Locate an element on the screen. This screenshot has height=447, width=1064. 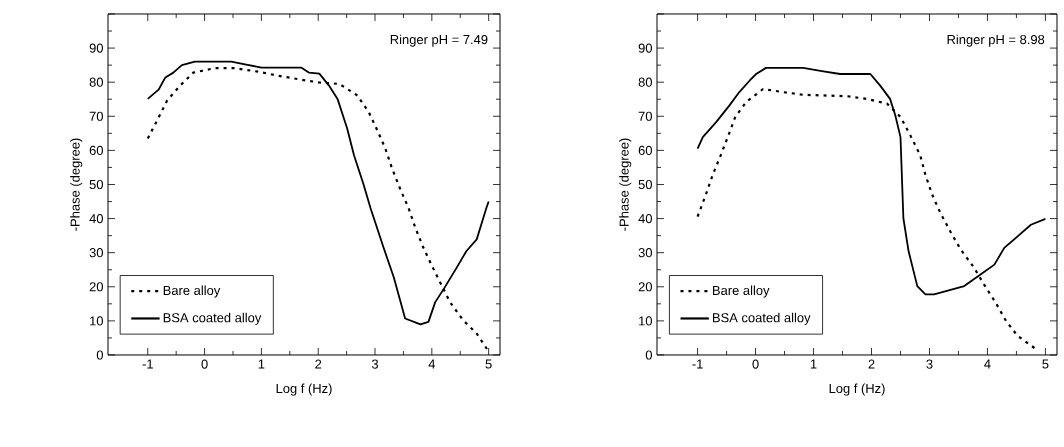
annotation: Ringer pH = 8.98 is located at coordinates (996, 40).